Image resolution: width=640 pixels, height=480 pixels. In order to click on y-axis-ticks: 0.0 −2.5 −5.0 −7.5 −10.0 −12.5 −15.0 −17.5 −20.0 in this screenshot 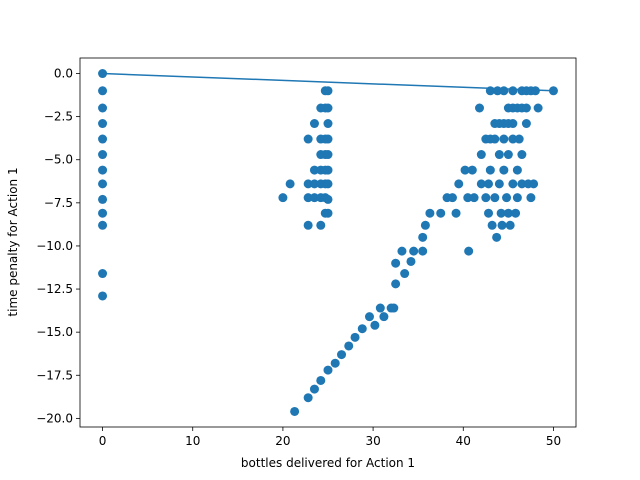, I will do `click(58, 246)`.